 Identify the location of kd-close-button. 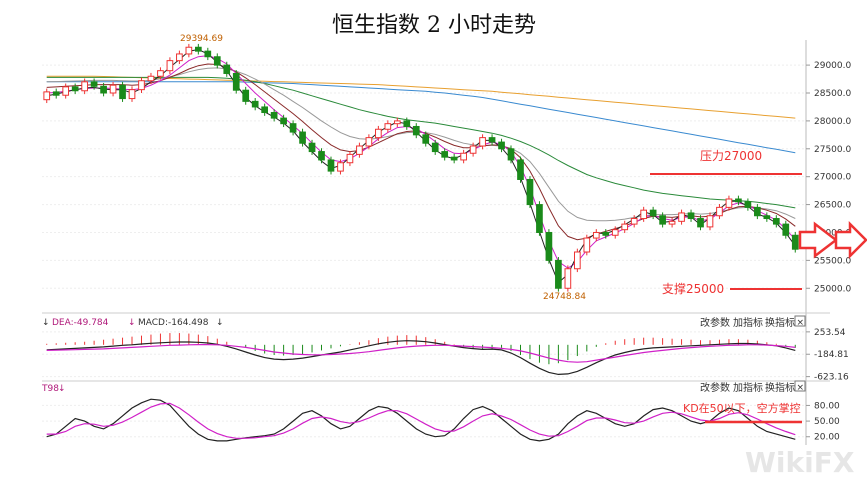
(800, 386).